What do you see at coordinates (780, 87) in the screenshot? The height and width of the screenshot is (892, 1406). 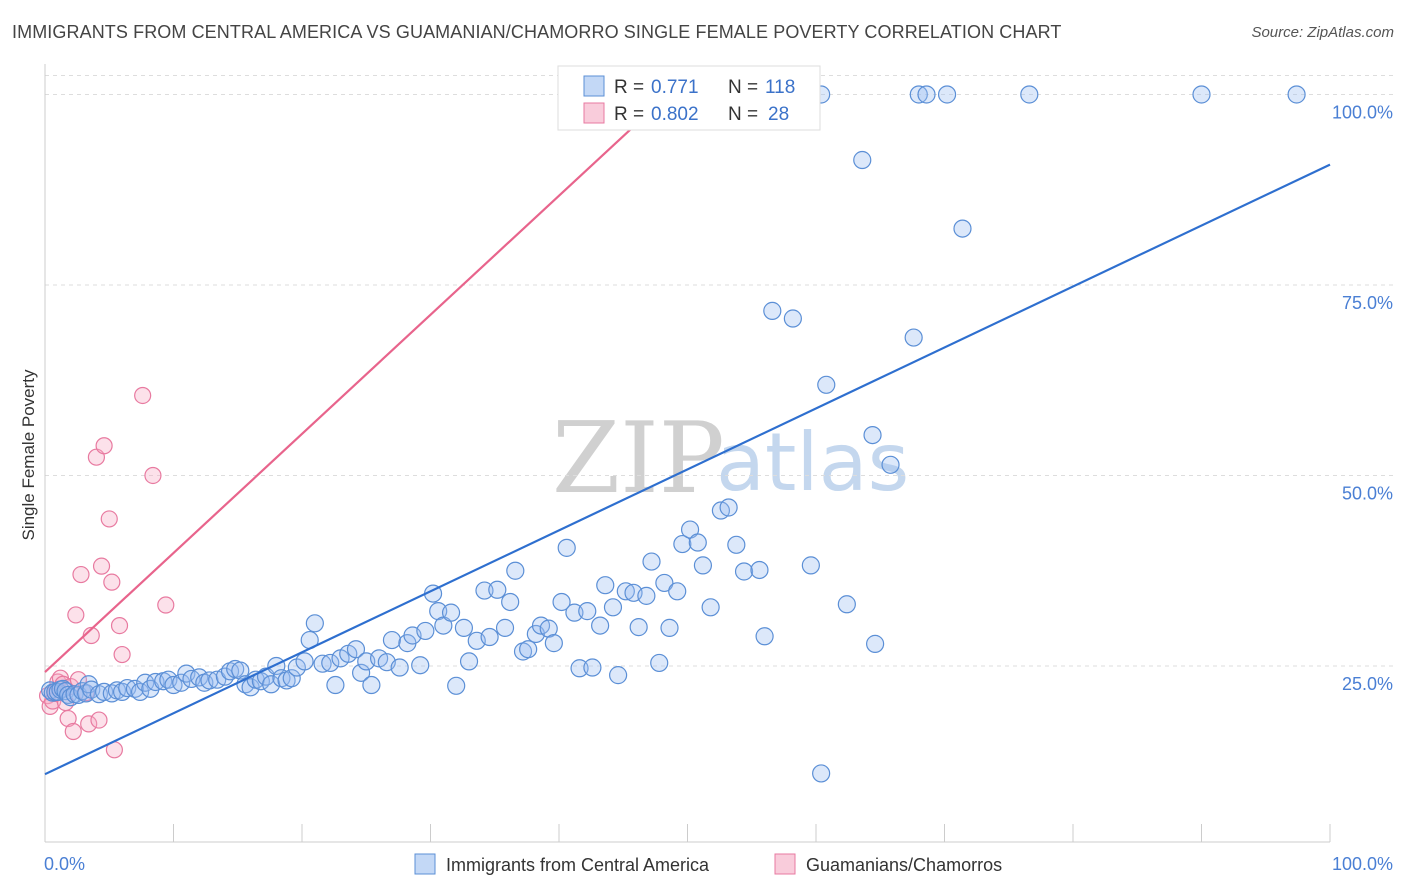 I see `stats-blue-n-value: 118` at bounding box center [780, 87].